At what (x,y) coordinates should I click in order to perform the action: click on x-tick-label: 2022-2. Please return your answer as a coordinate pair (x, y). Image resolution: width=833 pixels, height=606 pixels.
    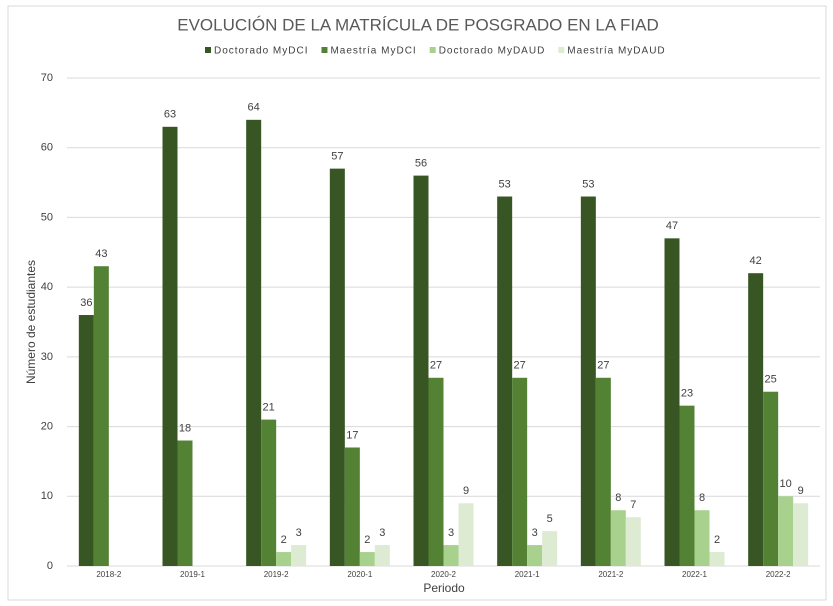
    Looking at the image, I should click on (778, 574).